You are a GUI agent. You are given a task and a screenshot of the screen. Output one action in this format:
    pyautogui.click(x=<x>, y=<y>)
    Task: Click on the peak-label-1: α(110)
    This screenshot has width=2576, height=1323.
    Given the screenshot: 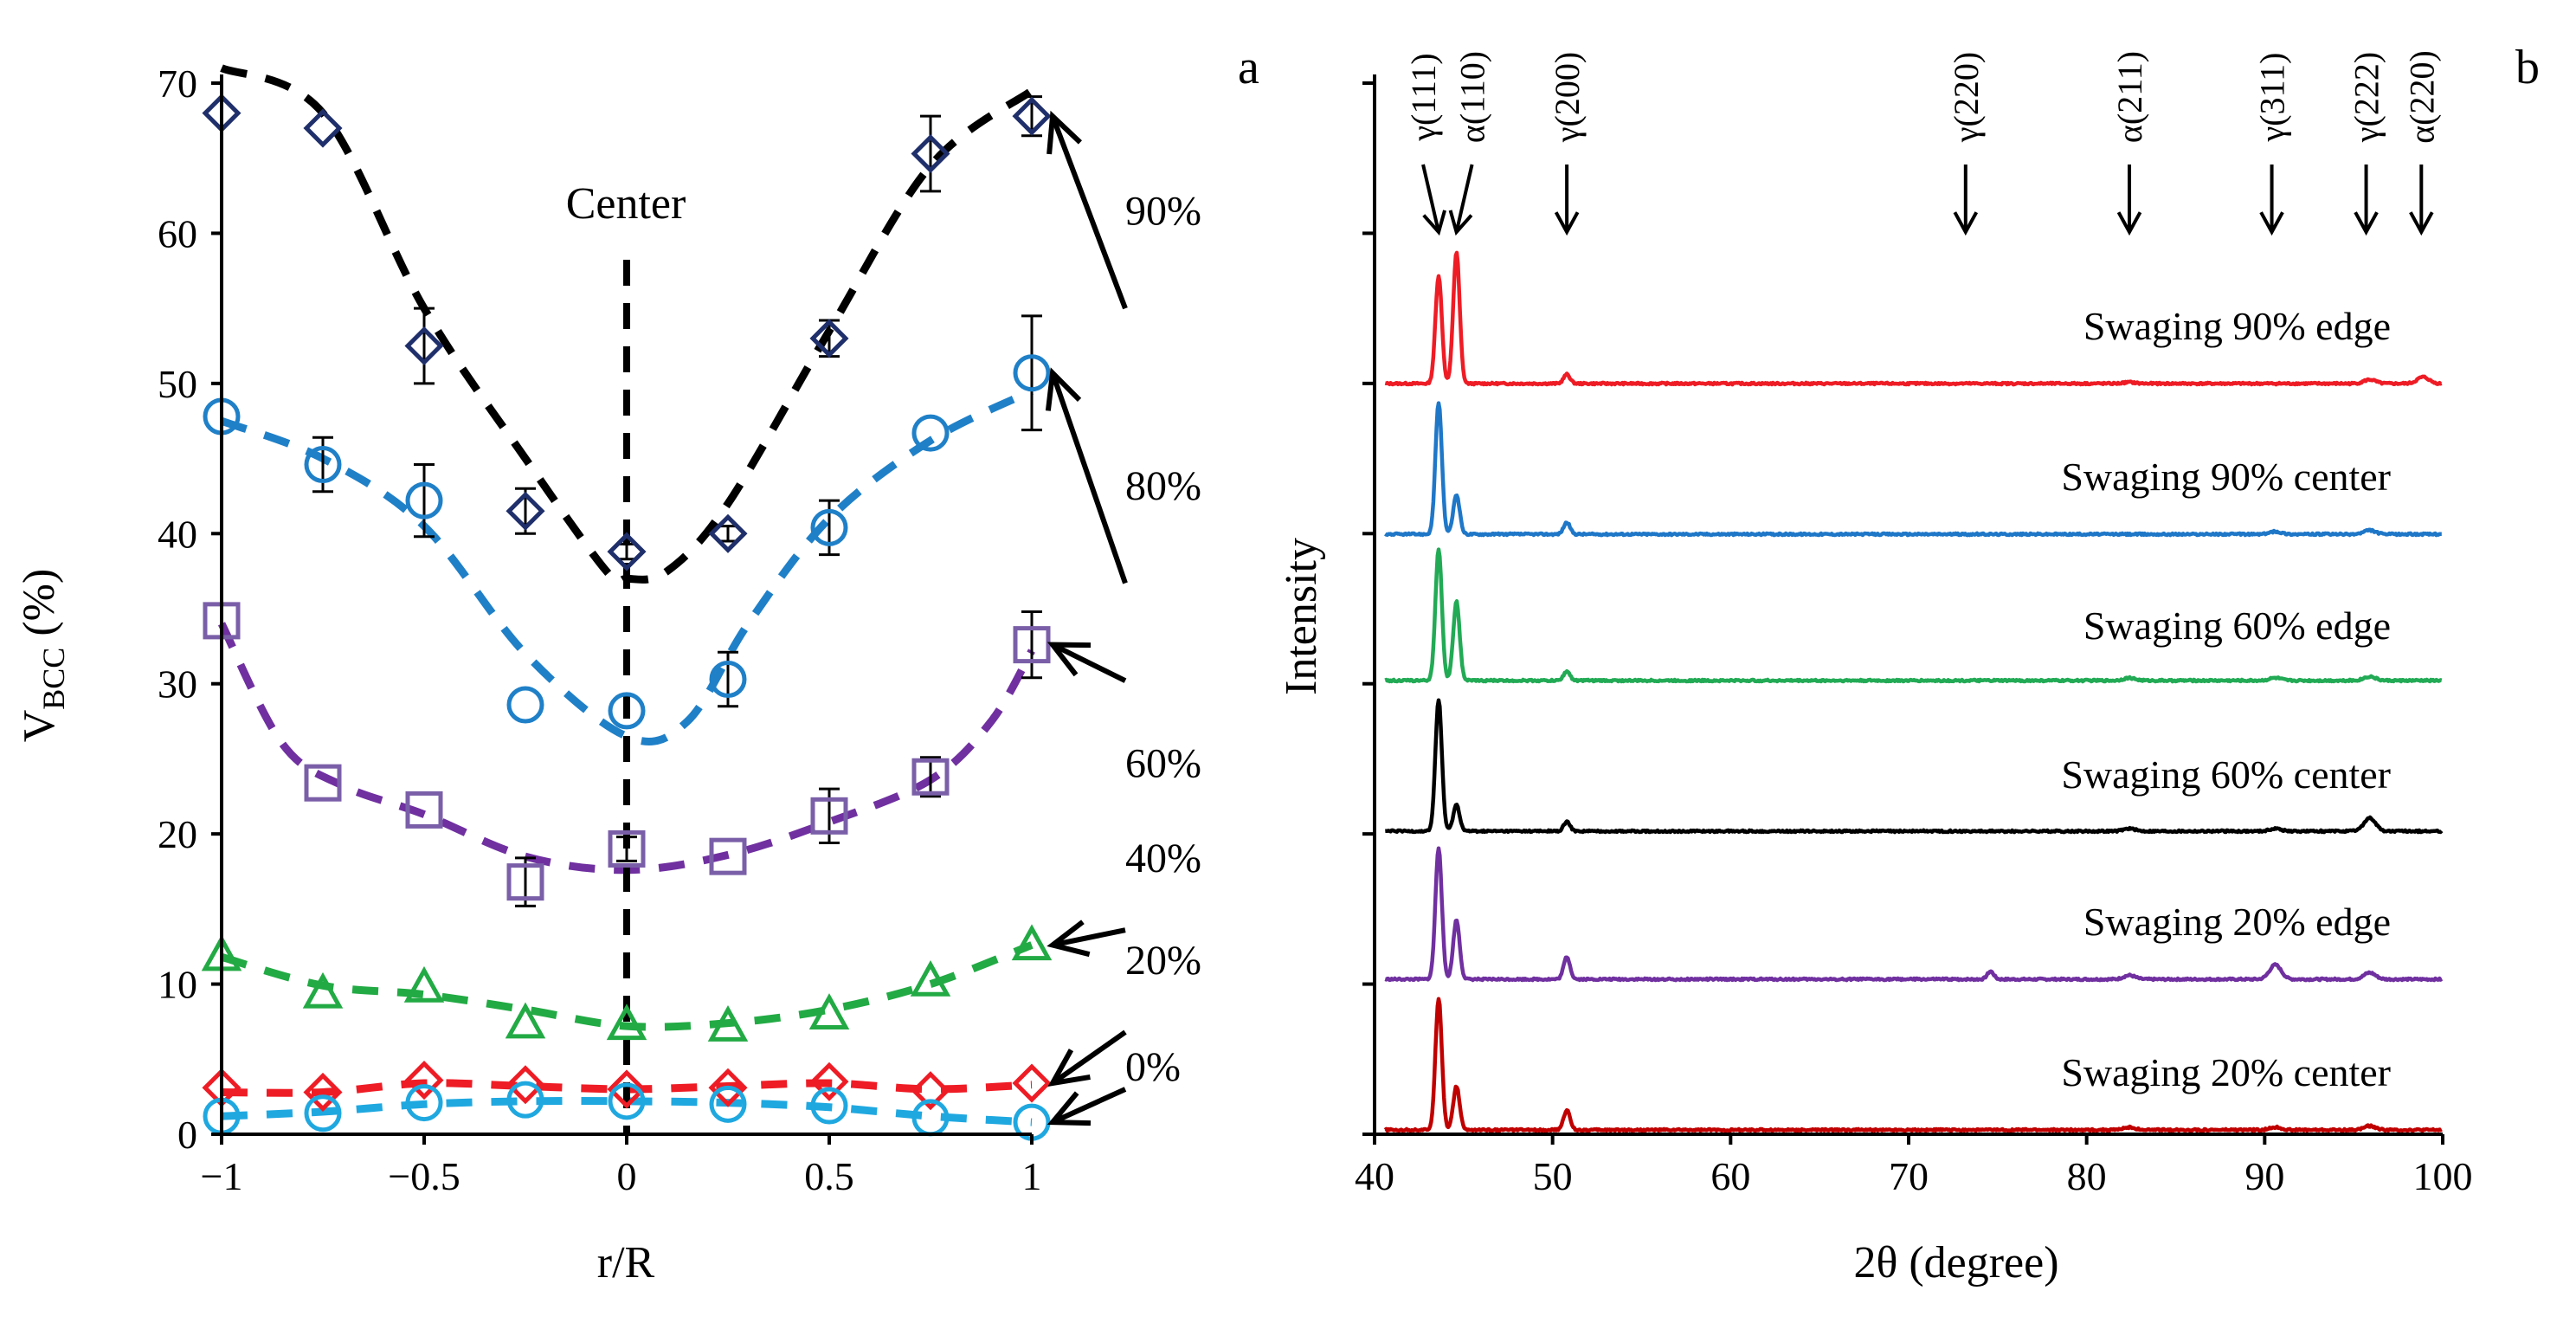 What is the action you would take?
    pyautogui.click(x=1472, y=97)
    